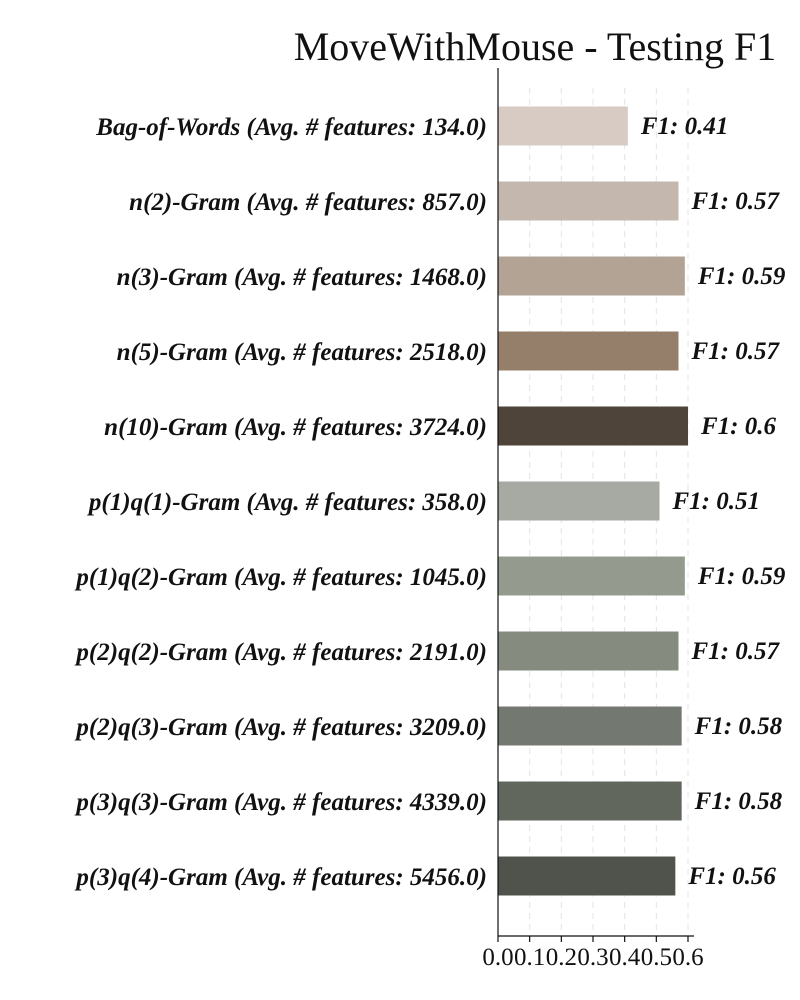 The image size is (800, 1000). What do you see at coordinates (529, 957) in the screenshot?
I see `x-tick-label-1: 0.1` at bounding box center [529, 957].